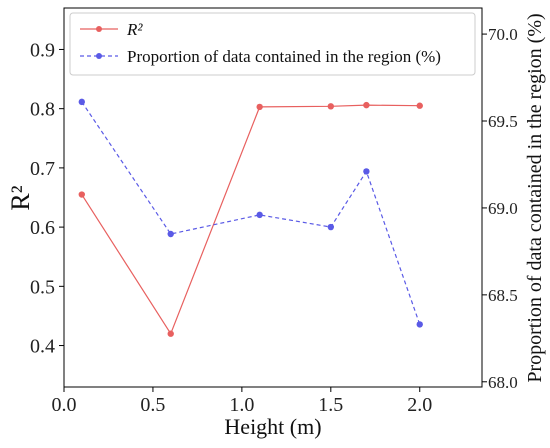 Image resolution: width=550 pixels, height=448 pixels. What do you see at coordinates (99, 56) in the screenshot?
I see `legend-marker-proportion` at bounding box center [99, 56].